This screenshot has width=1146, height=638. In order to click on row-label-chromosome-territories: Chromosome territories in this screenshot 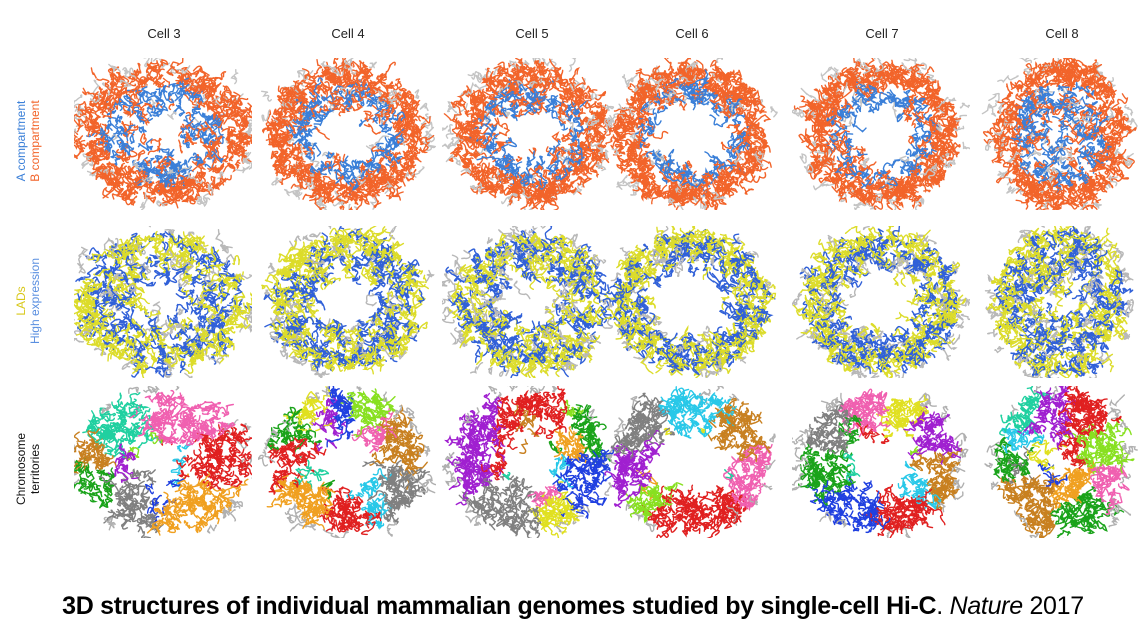, I will do `click(28, 469)`.